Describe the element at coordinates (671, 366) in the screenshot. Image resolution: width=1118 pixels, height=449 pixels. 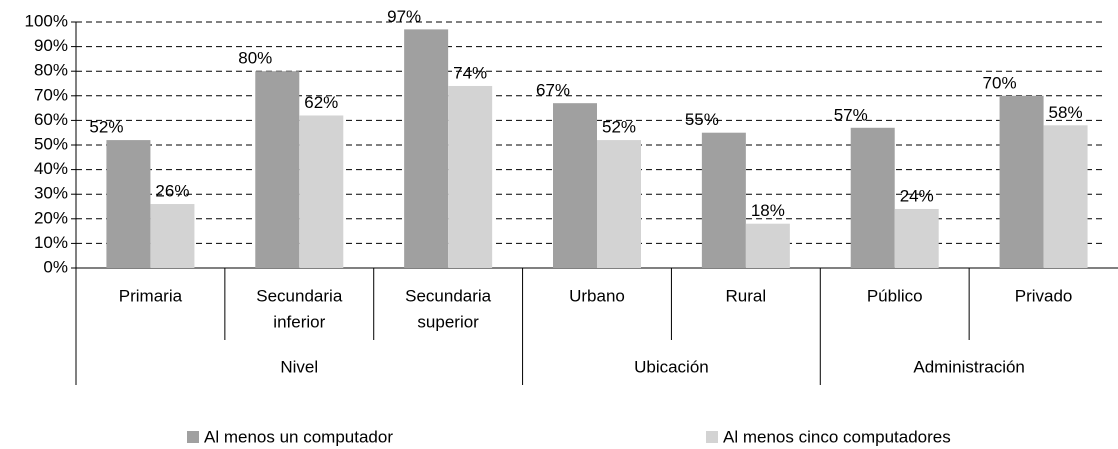
I see `group-label: Ubicación` at that location.